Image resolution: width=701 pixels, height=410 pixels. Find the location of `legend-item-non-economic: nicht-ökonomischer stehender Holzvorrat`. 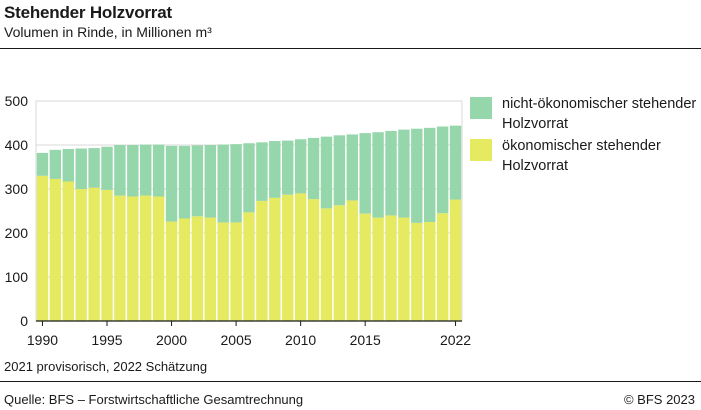

legend-item-non-economic: nicht-ökonomischer stehender Holzvorrat is located at coordinates (585, 114).